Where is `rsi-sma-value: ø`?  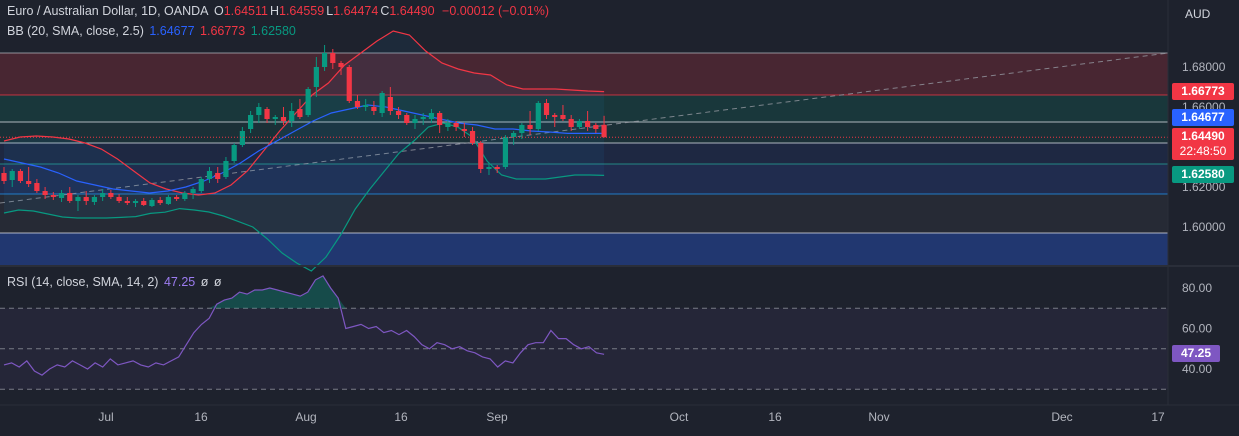 rsi-sma-value: ø is located at coordinates (204, 282).